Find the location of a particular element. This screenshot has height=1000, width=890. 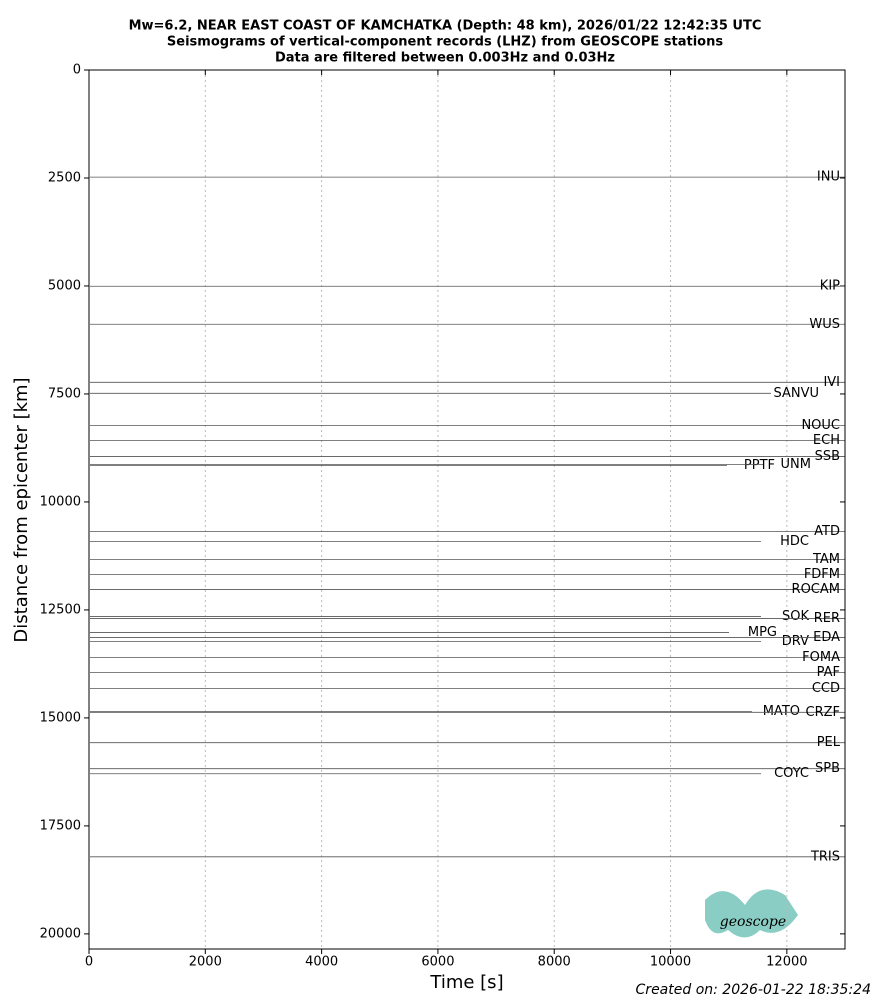

station-label: KIP is located at coordinates (830, 286).